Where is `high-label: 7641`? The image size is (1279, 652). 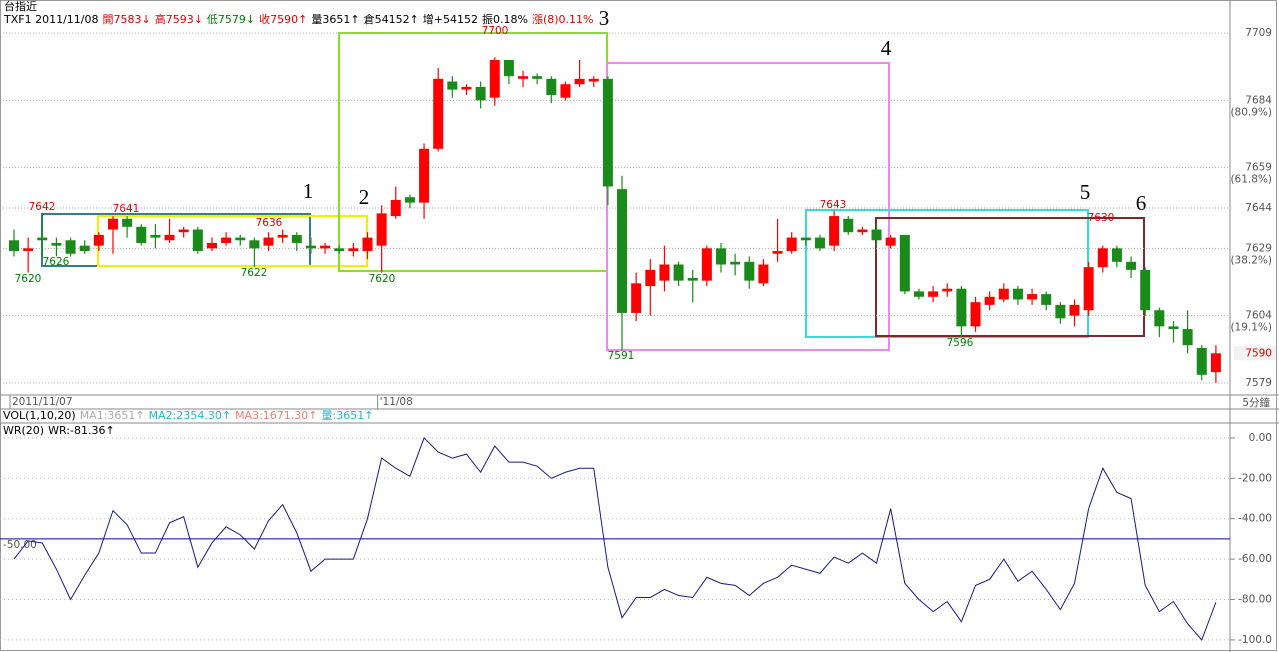
high-label: 7641 is located at coordinates (126, 209).